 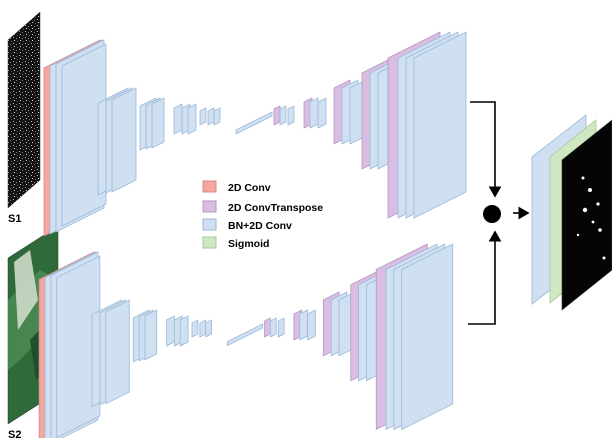 I want to click on s1-label: S1, so click(x=14, y=219).